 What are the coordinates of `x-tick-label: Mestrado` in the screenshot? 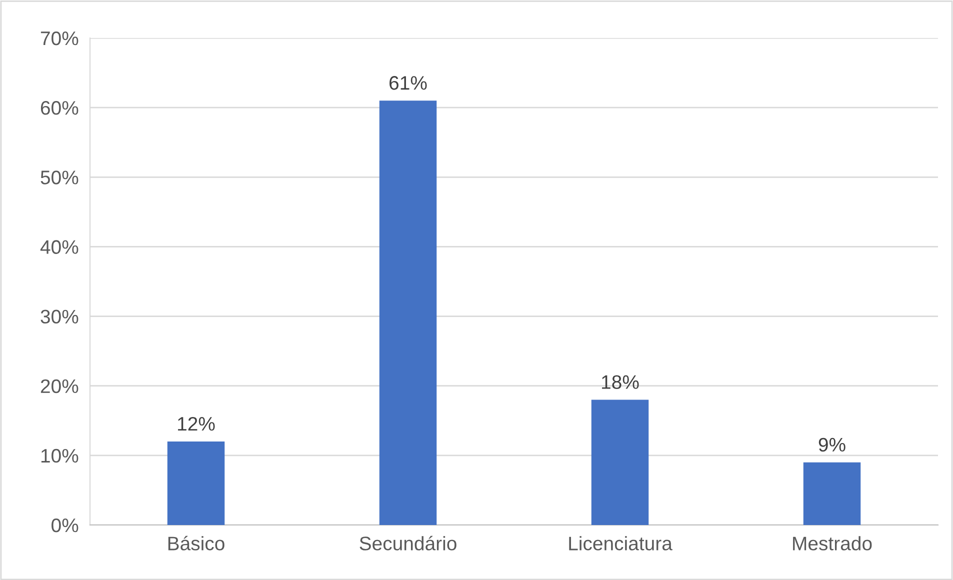 It's located at (832, 543).